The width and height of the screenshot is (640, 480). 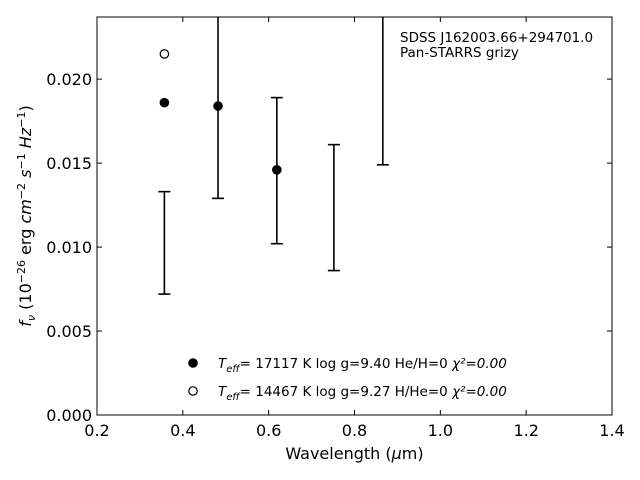 I want to click on x-tick-label: 0.6, so click(x=268, y=430).